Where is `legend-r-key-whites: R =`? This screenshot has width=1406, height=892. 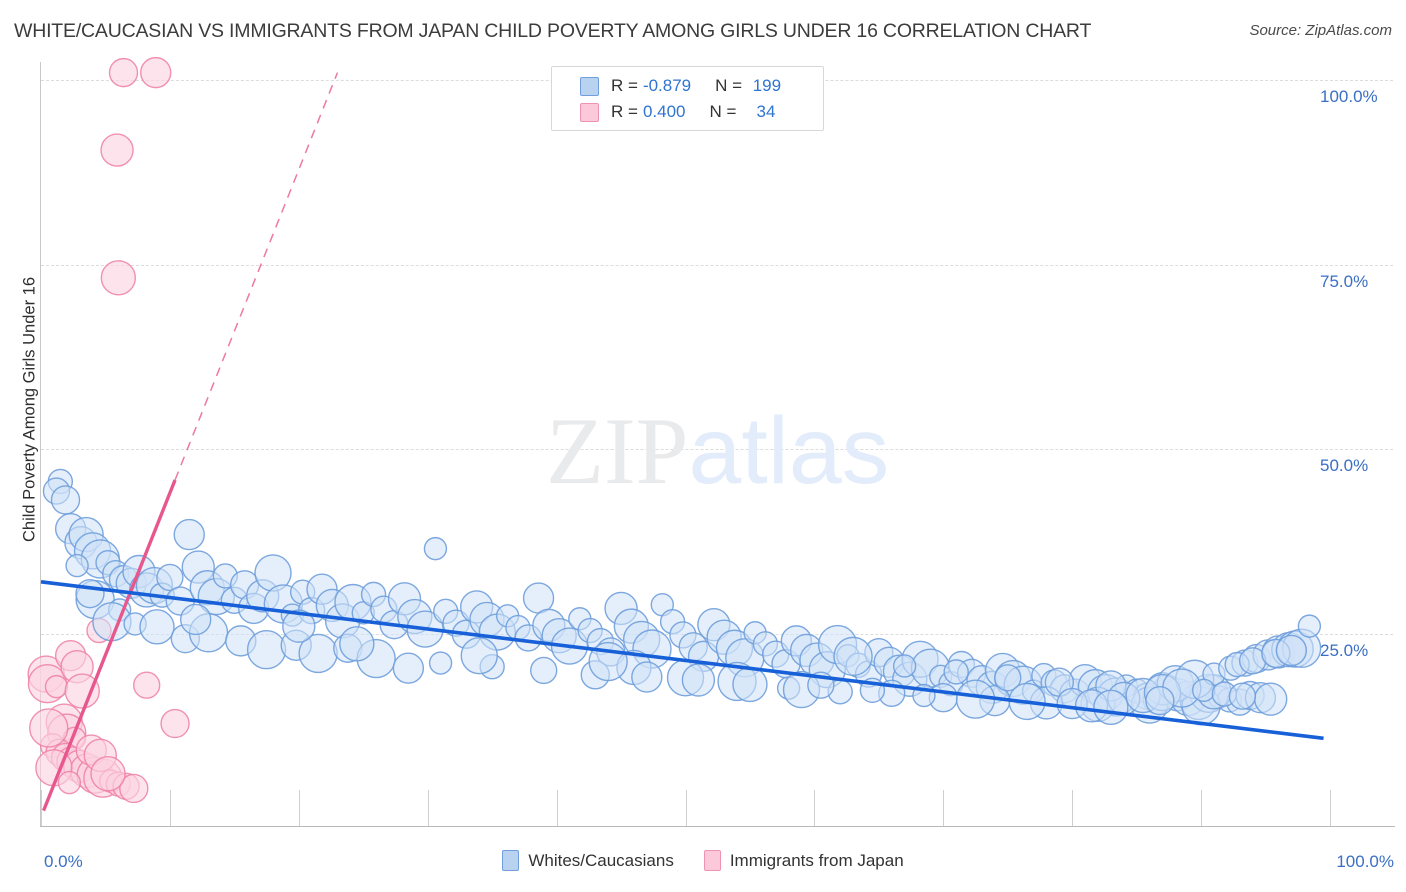 legend-r-key-whites: R = is located at coordinates (624, 85).